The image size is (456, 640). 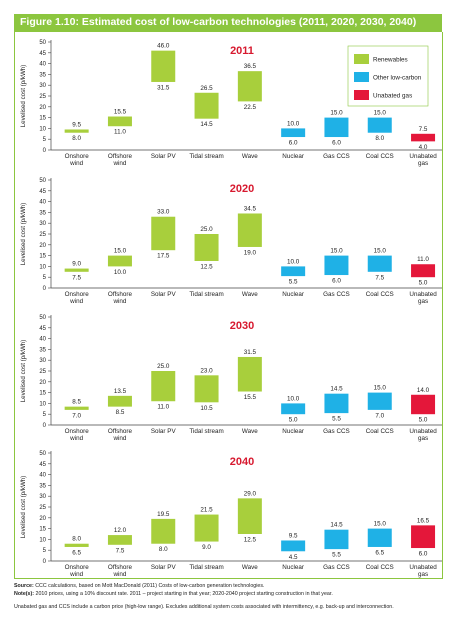 I want to click on bar-unabated-gas, so click(x=423, y=404).